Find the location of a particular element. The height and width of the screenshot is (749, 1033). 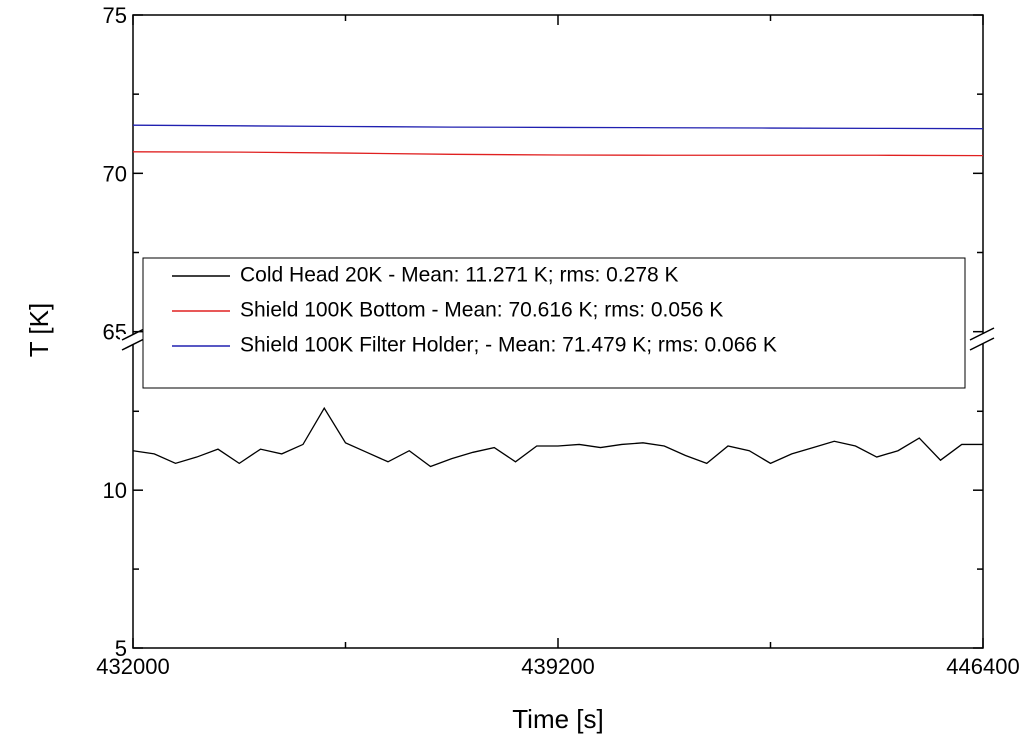

legend-box is located at coordinates (554, 323).